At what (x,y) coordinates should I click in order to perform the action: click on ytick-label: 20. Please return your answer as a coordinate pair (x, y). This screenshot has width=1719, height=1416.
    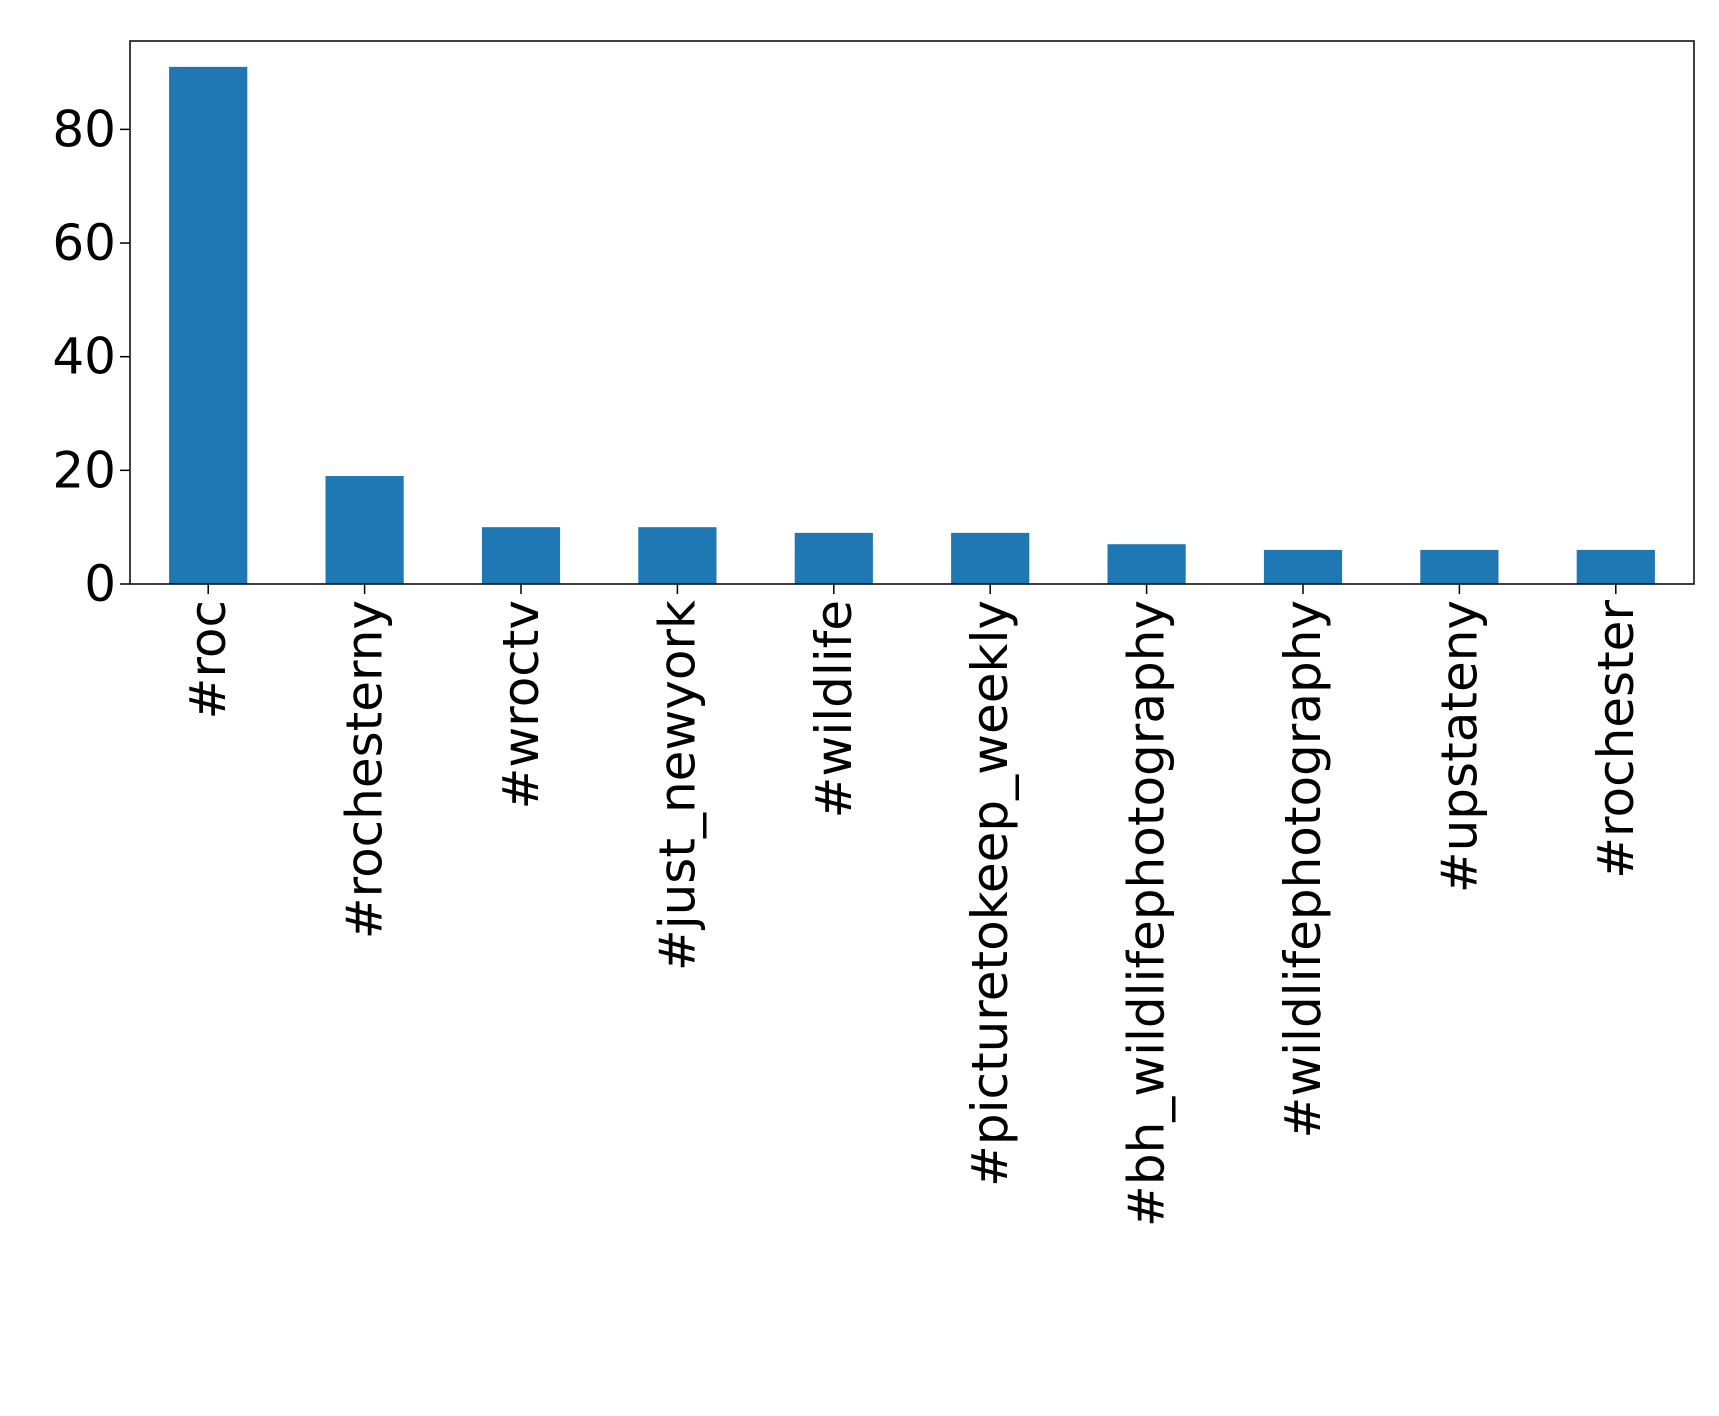
    Looking at the image, I should click on (84, 470).